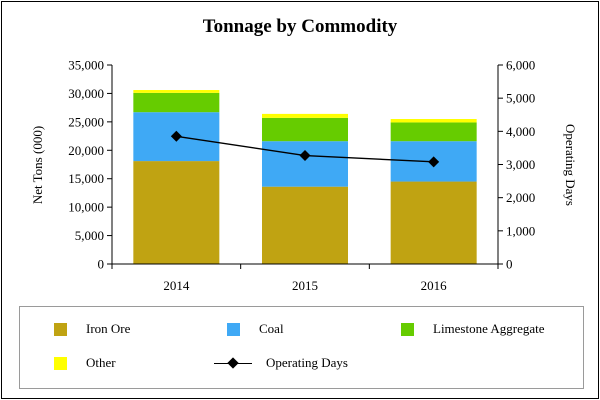 The image size is (600, 400). Describe the element at coordinates (307, 362) in the screenshot. I see `legend-label-operating-days: Operating Days` at that location.